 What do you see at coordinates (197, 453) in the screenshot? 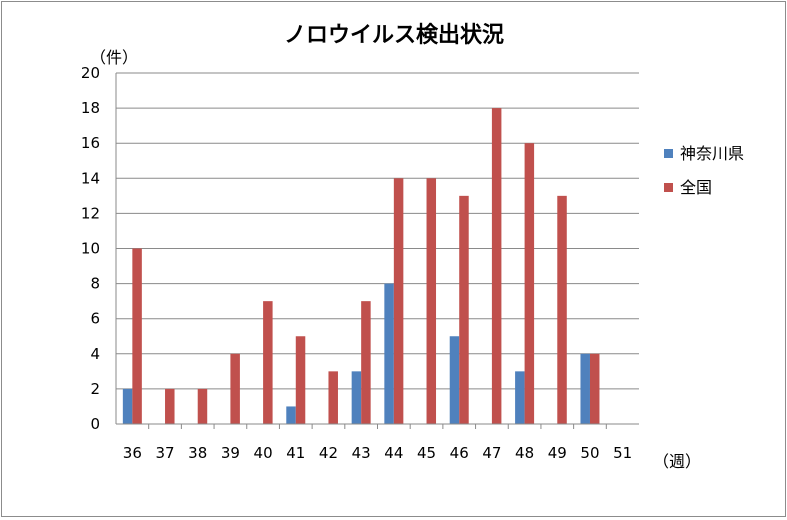
I see `x-tick-label-38: 38` at bounding box center [197, 453].